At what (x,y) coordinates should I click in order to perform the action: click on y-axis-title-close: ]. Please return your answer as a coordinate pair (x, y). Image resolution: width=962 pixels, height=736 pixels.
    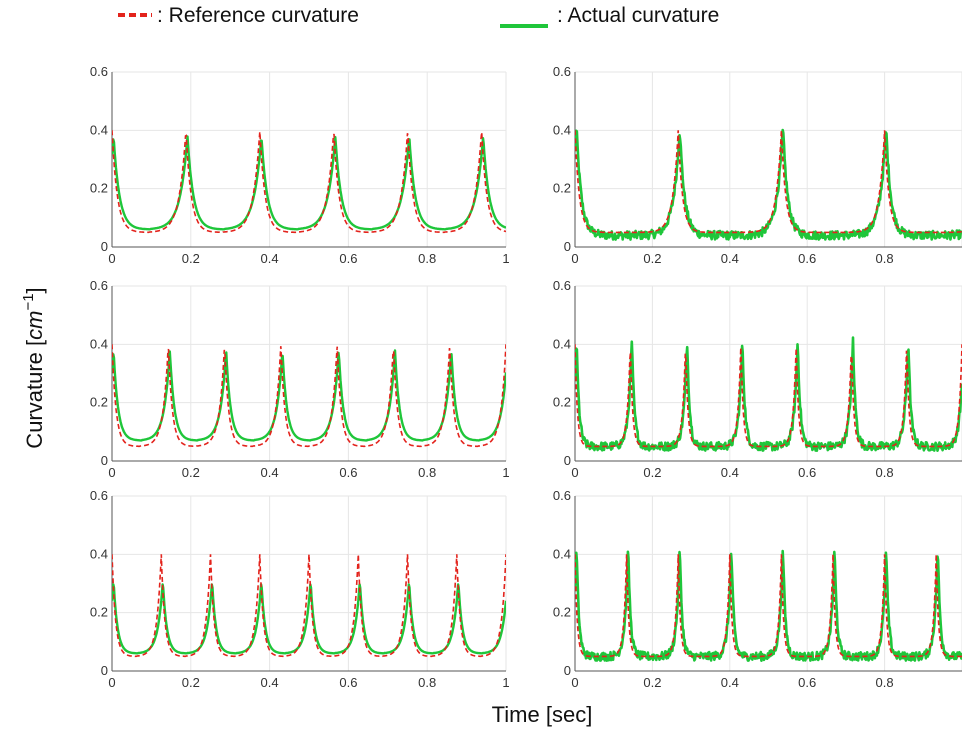
    Looking at the image, I should click on (34, 290).